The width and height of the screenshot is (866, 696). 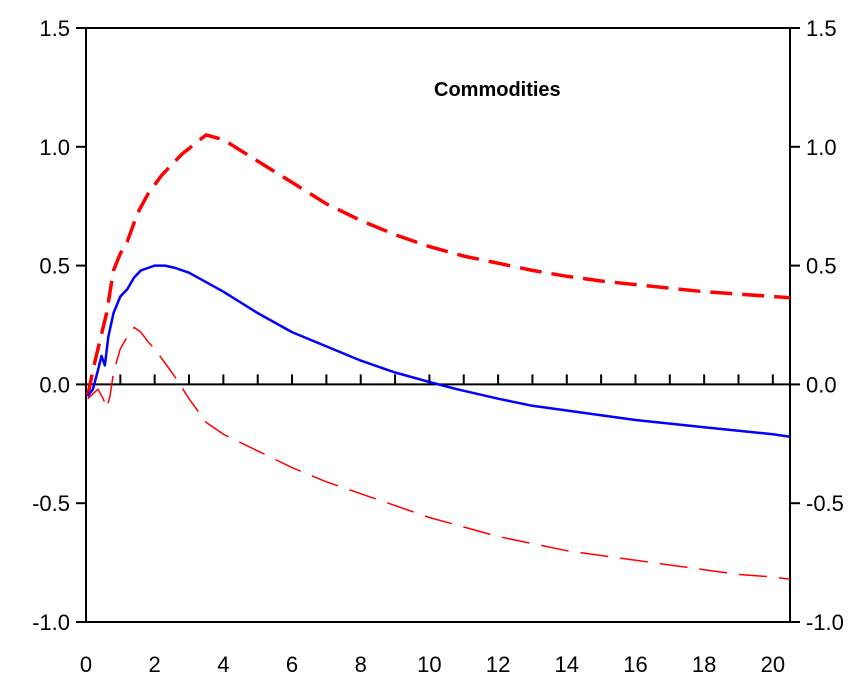 What do you see at coordinates (825, 622) in the screenshot?
I see `y-tick-label-right: -1.0` at bounding box center [825, 622].